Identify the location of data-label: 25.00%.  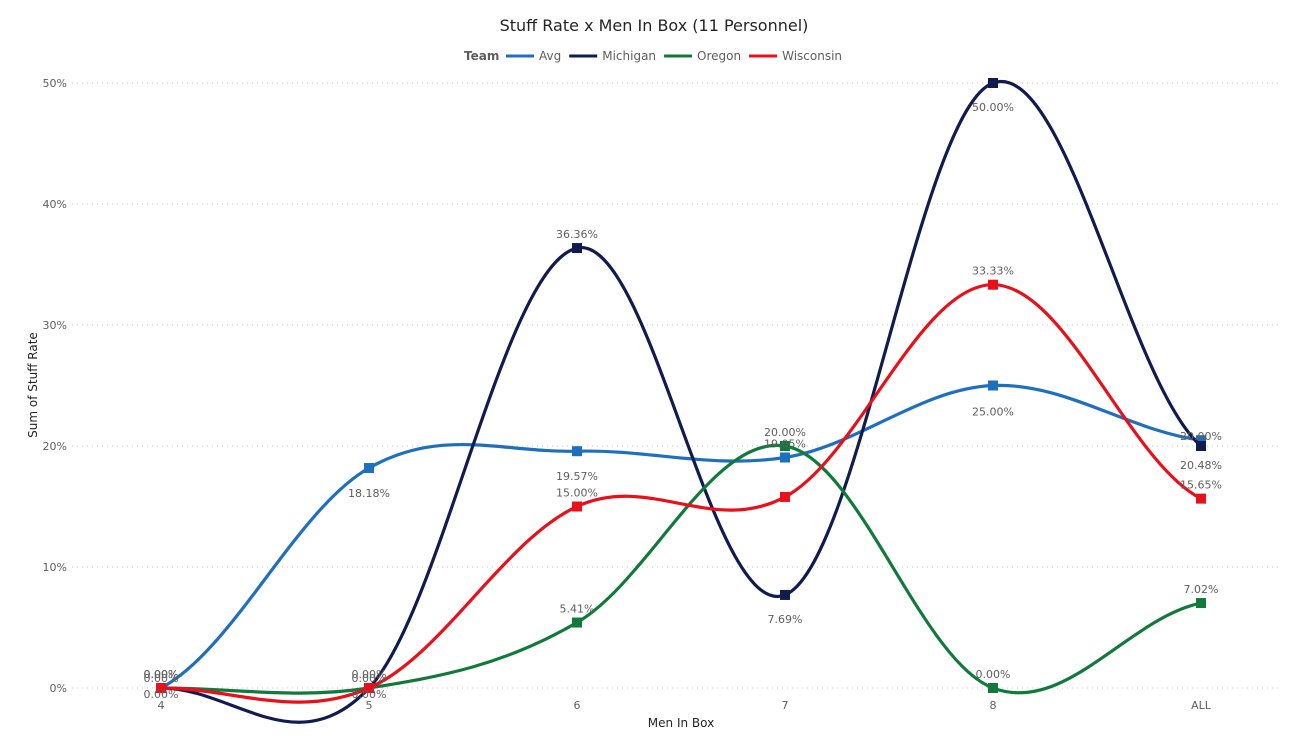
(993, 412).